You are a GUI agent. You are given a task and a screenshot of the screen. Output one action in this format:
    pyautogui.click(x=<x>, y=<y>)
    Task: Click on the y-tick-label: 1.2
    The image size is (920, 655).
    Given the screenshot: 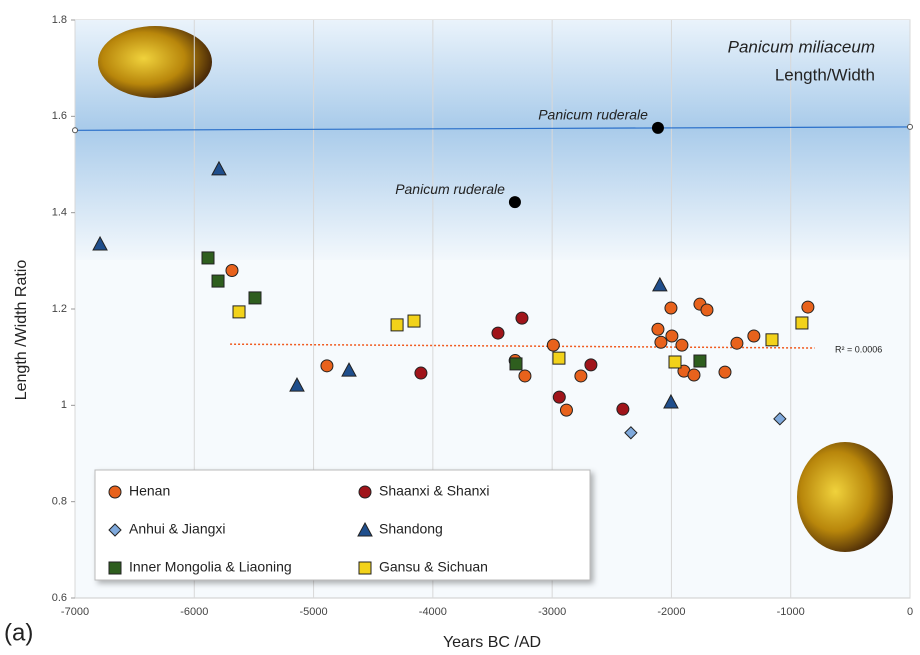 What is the action you would take?
    pyautogui.click(x=59, y=309)
    